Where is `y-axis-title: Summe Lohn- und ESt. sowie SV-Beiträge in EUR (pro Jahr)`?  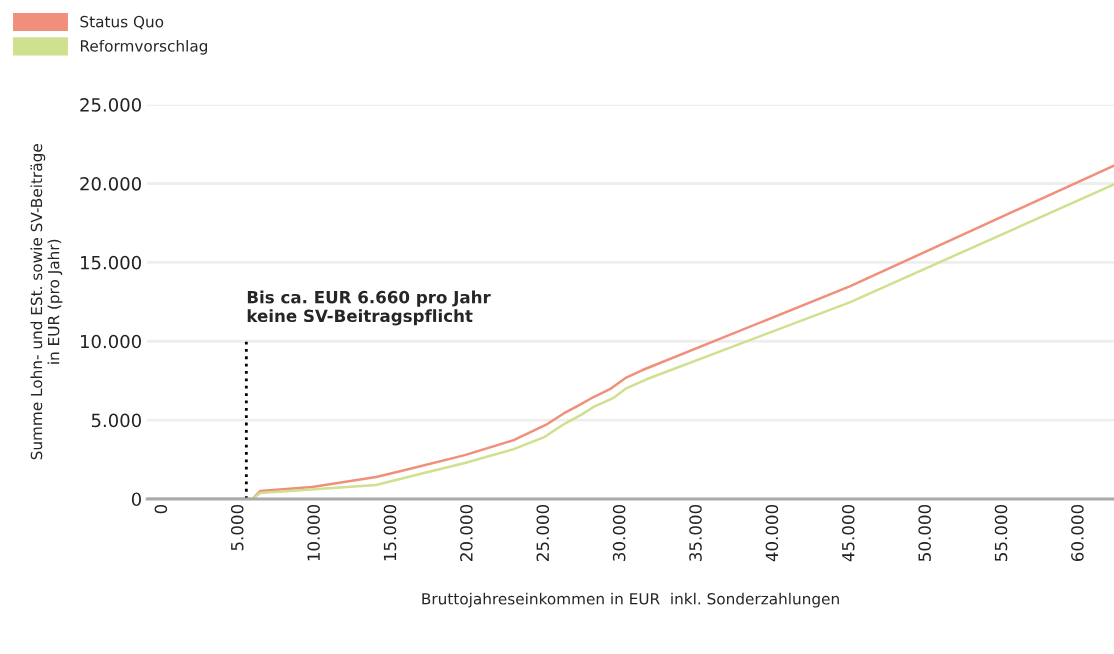 y-axis-title: Summe Lohn- und ESt. sowie SV-Beiträge in EUR (pro Jahr) is located at coordinates (46, 302).